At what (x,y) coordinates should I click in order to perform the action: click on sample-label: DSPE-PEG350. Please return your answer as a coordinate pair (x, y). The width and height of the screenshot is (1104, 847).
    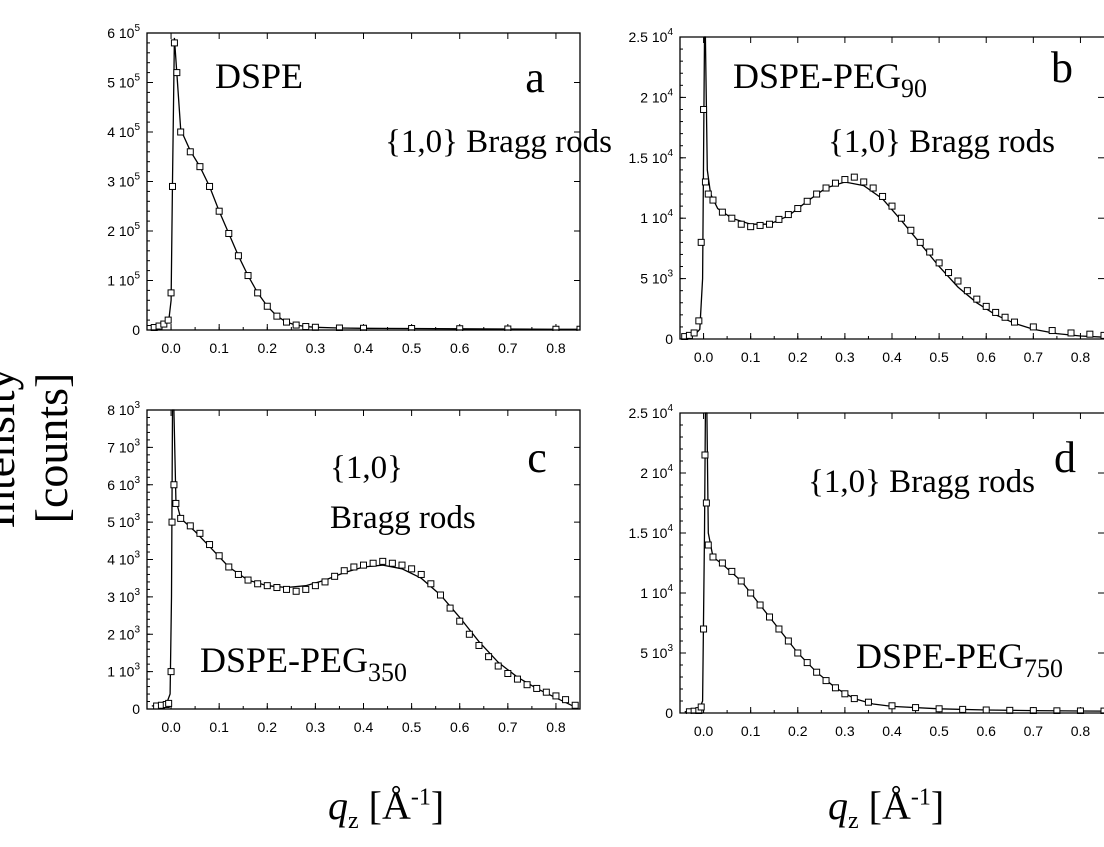
    Looking at the image, I should click on (303, 663).